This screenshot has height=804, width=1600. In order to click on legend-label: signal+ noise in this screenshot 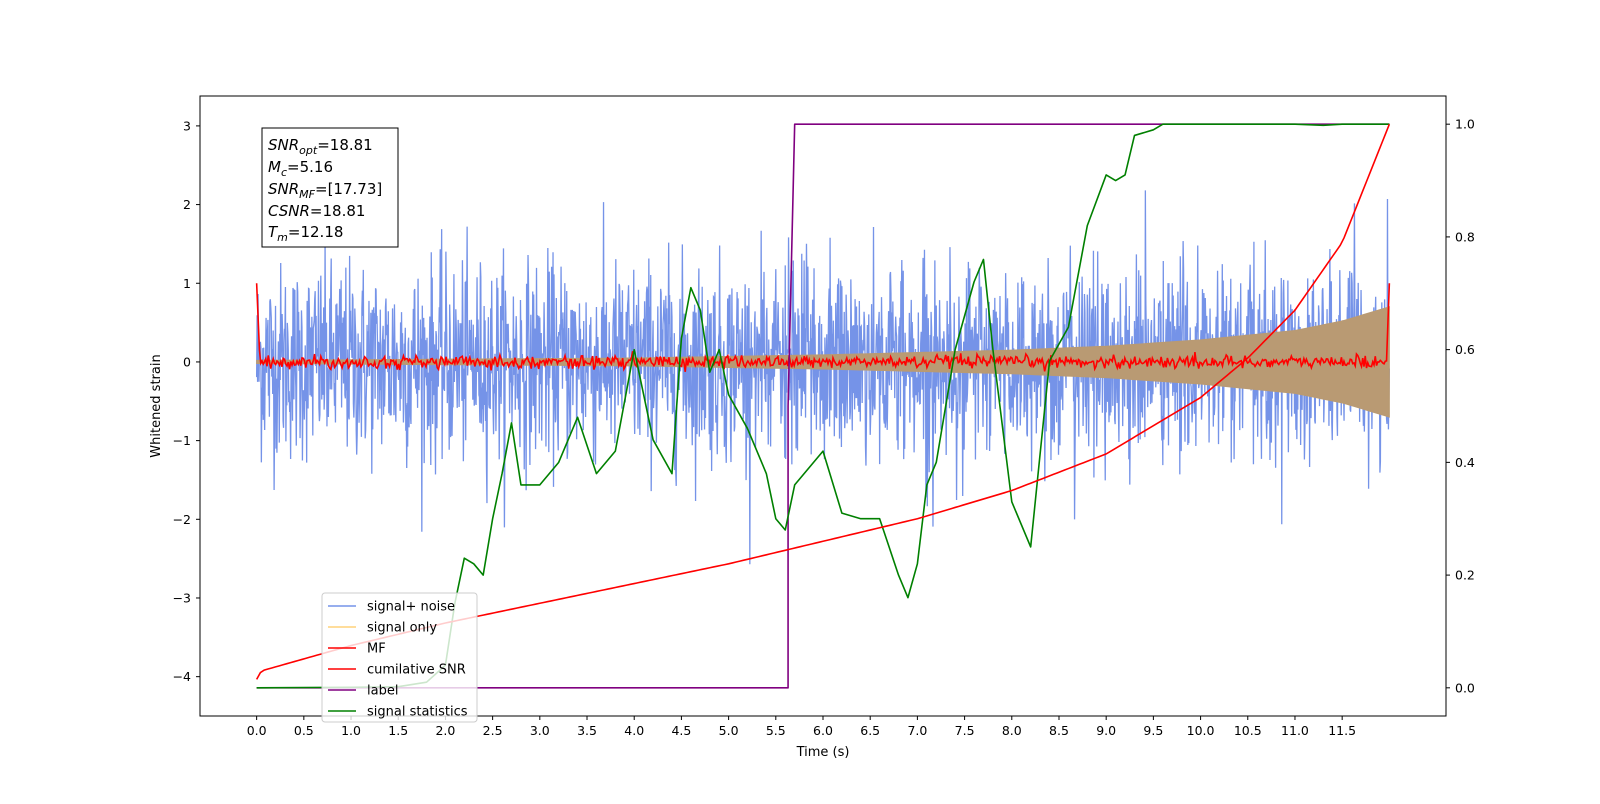, I will do `click(411, 607)`.